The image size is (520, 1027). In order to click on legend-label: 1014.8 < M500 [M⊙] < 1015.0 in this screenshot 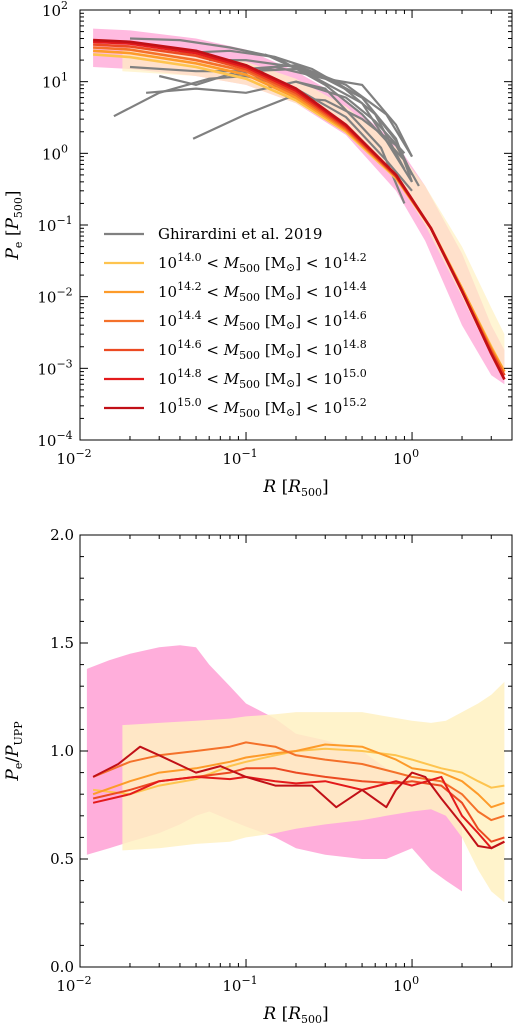, I will do `click(262, 379)`.